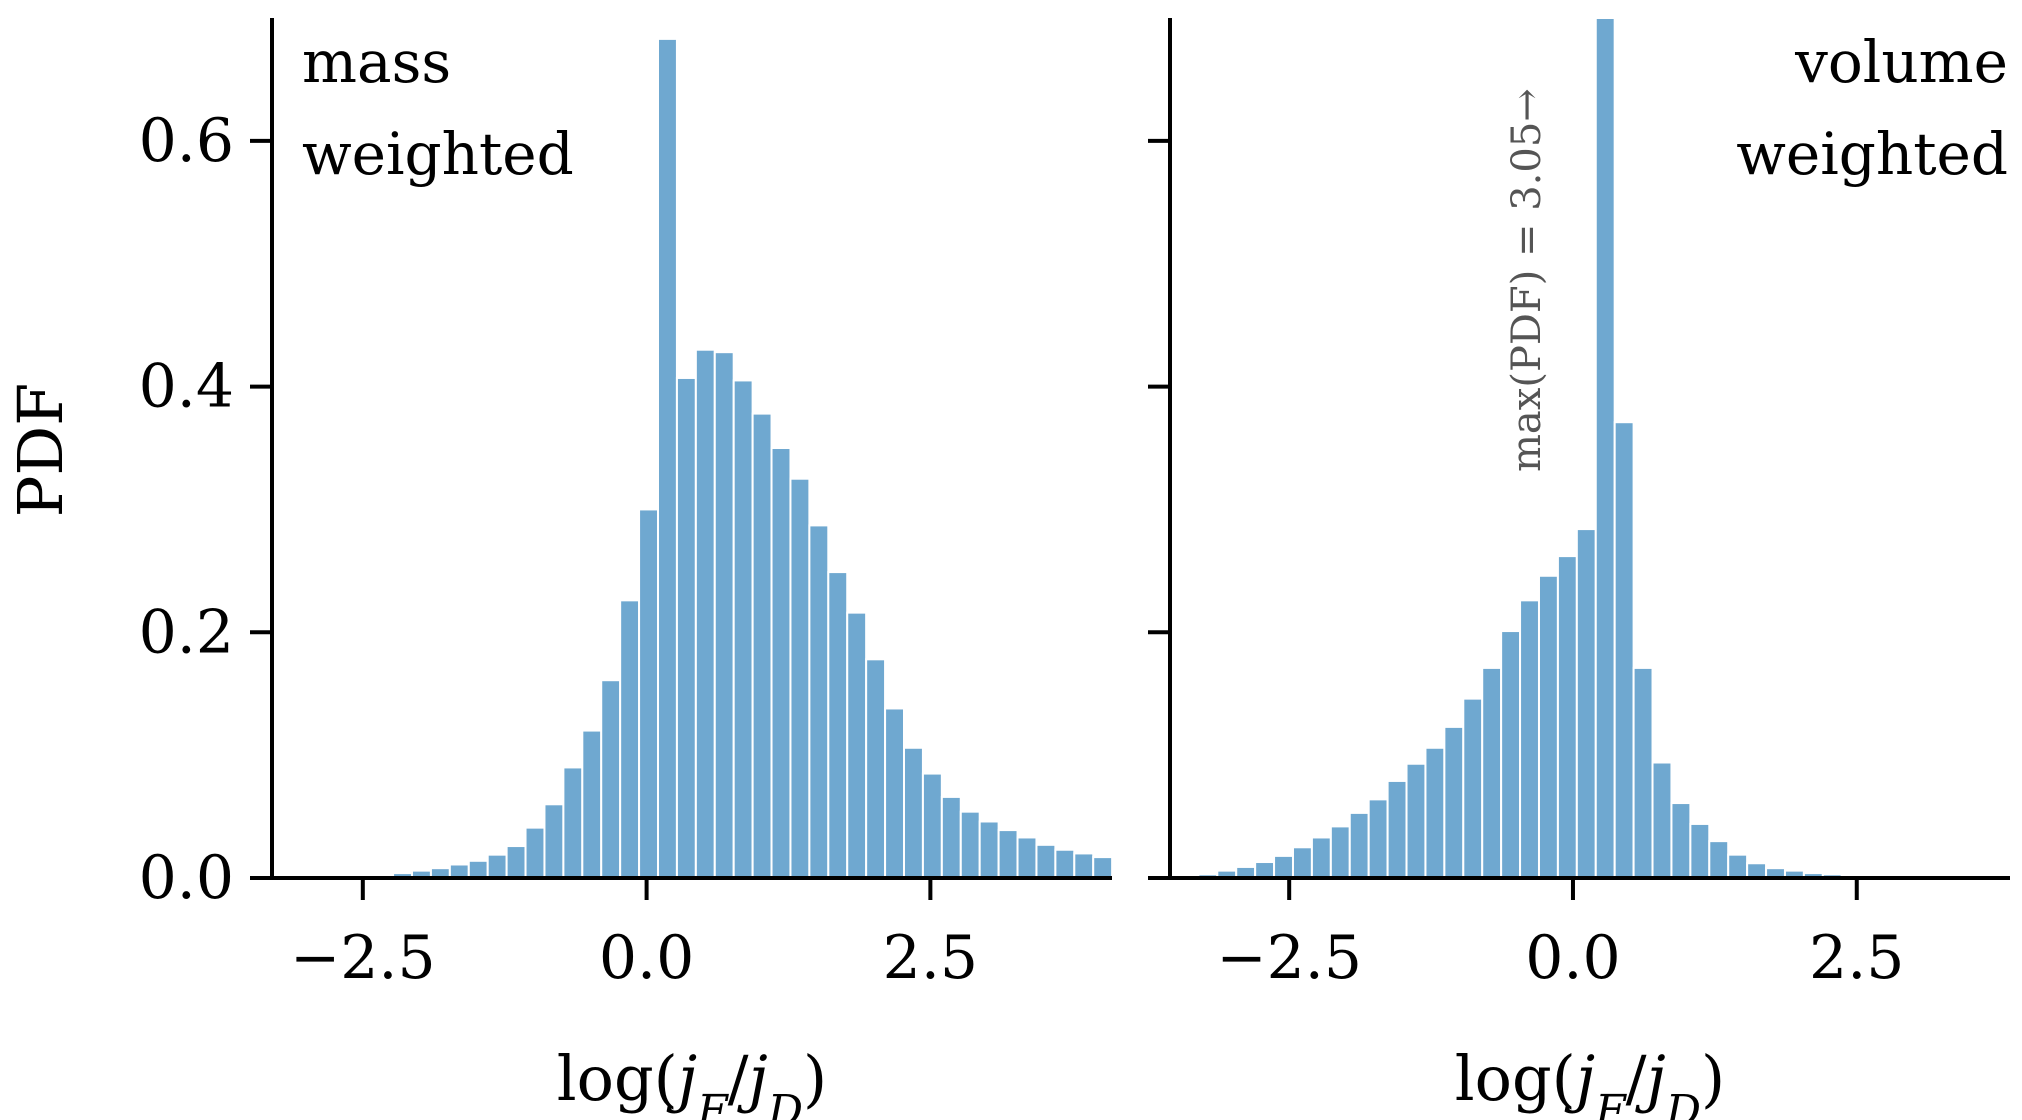 This screenshot has width=2022, height=1120. What do you see at coordinates (1901, 62) in the screenshot?
I see `panel-label: volume` at bounding box center [1901, 62].